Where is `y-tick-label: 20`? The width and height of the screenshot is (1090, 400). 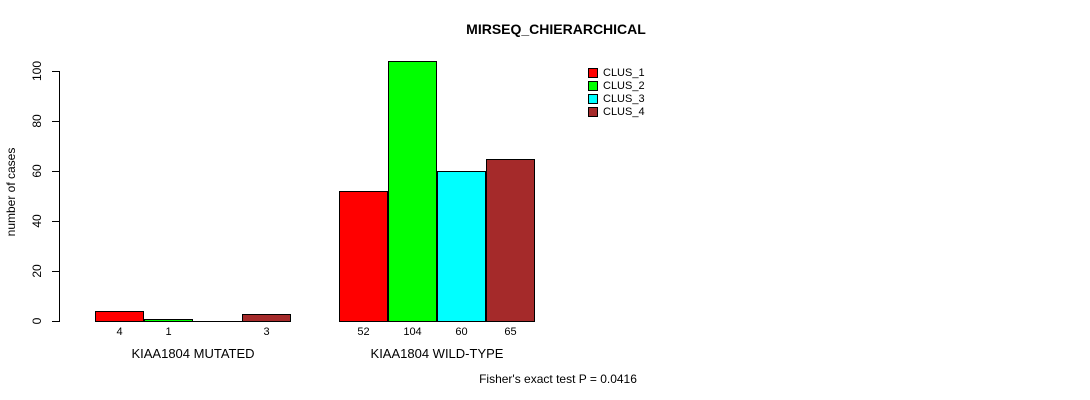 y-tick-label: 20 is located at coordinates (37, 271).